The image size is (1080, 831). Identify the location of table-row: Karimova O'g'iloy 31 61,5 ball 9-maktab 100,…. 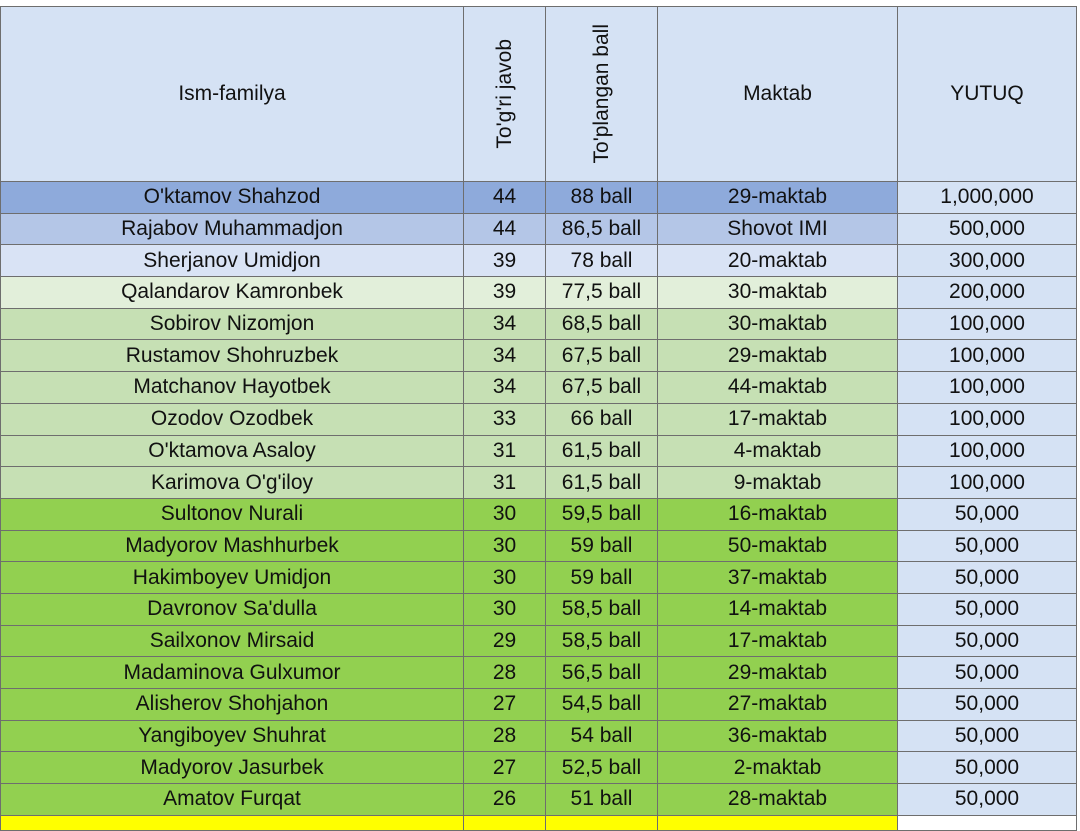
(538, 482).